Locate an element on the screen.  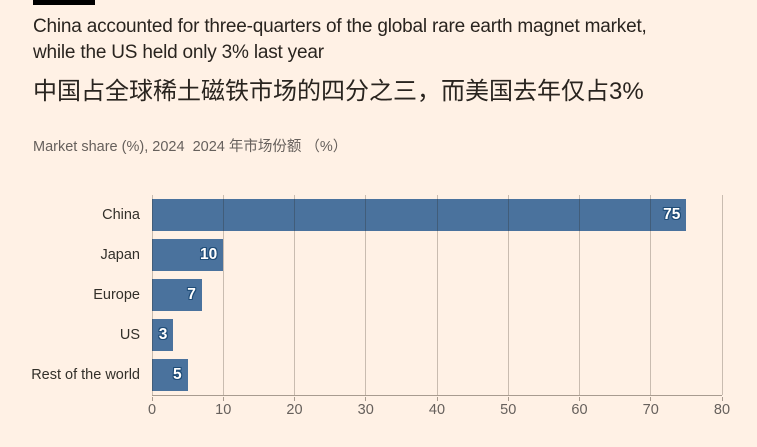
chart-title-chinese: 中国占全球稀土磁铁市场的四分之三，而美国去年仅占3% is located at coordinates (338, 91).